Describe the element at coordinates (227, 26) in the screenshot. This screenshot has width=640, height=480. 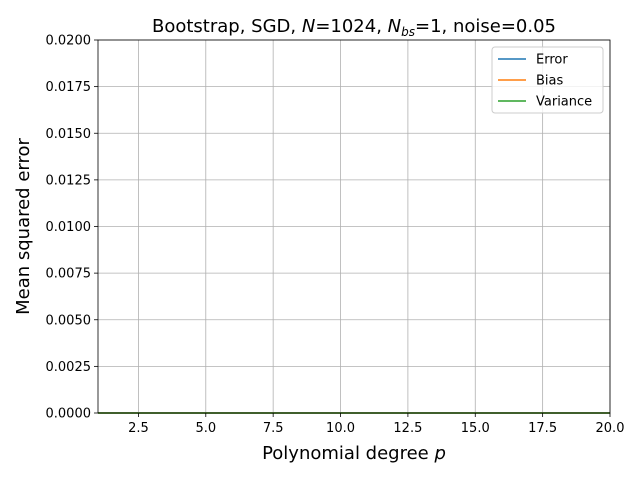
I see `title-prefix: Bootstrap, SGD,` at that location.